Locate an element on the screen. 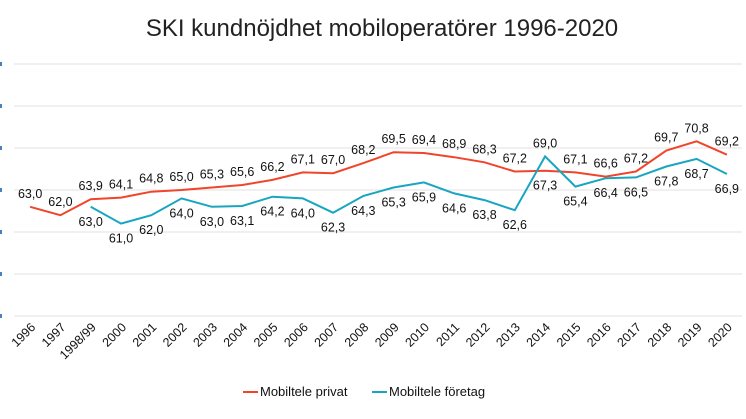  data-label: 66,6 is located at coordinates (606, 164).